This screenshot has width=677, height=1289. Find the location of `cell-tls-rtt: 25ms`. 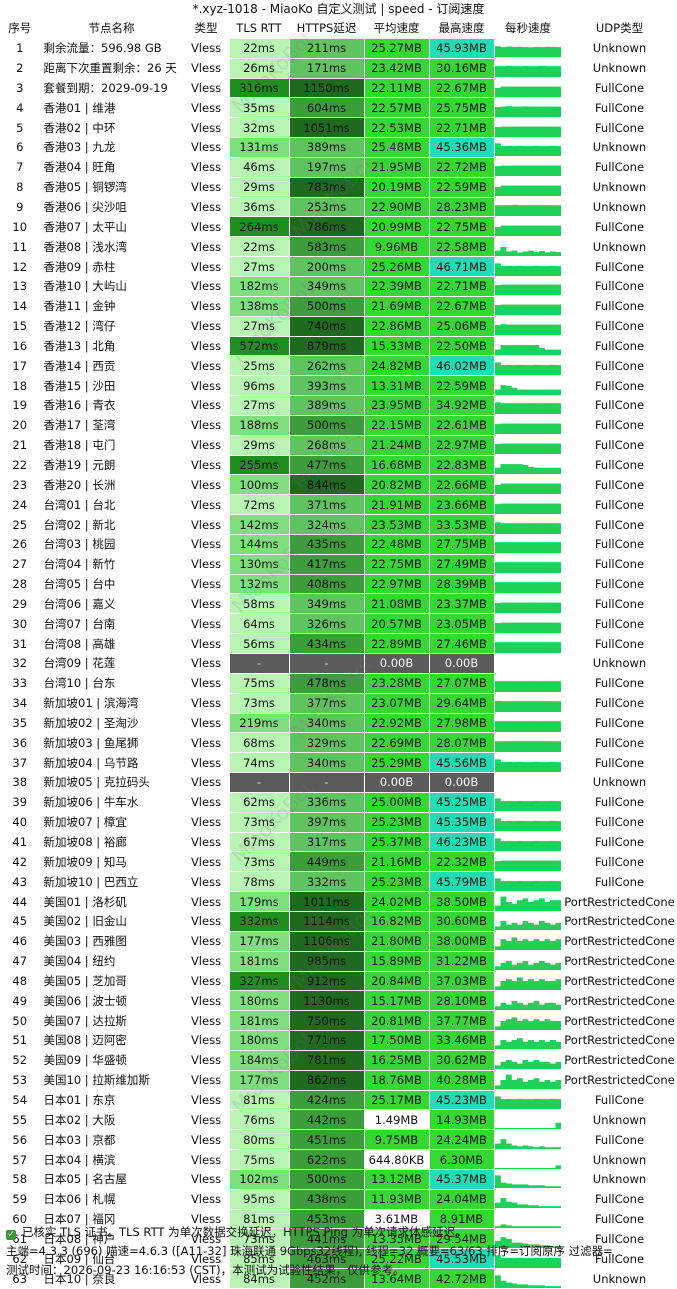

cell-tls-rtt: 25ms is located at coordinates (259, 366).